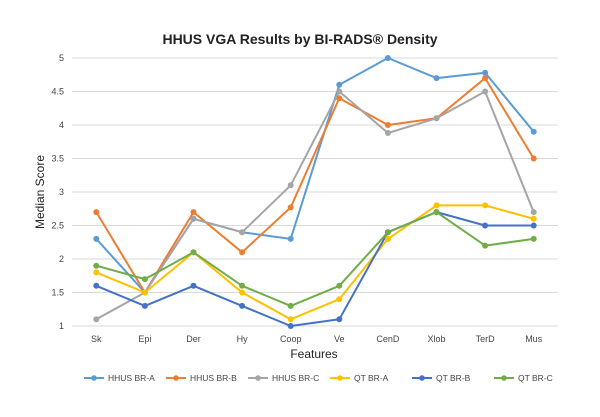 The image size is (600, 417). I want to click on legend-label: HHUS BR-B, so click(213, 378).